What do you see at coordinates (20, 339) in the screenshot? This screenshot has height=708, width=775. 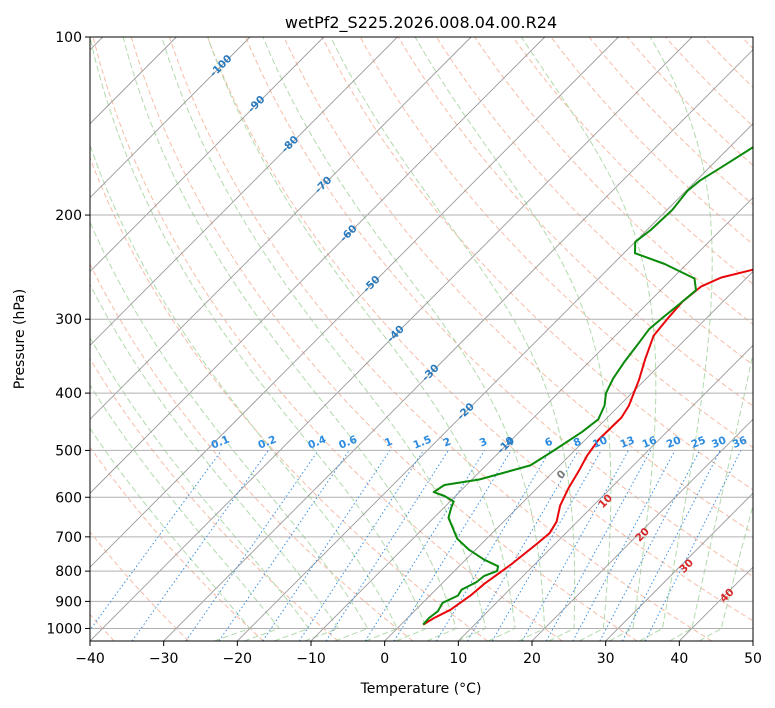 I see `y-axis-label: Pressure (hPa)` at bounding box center [20, 339].